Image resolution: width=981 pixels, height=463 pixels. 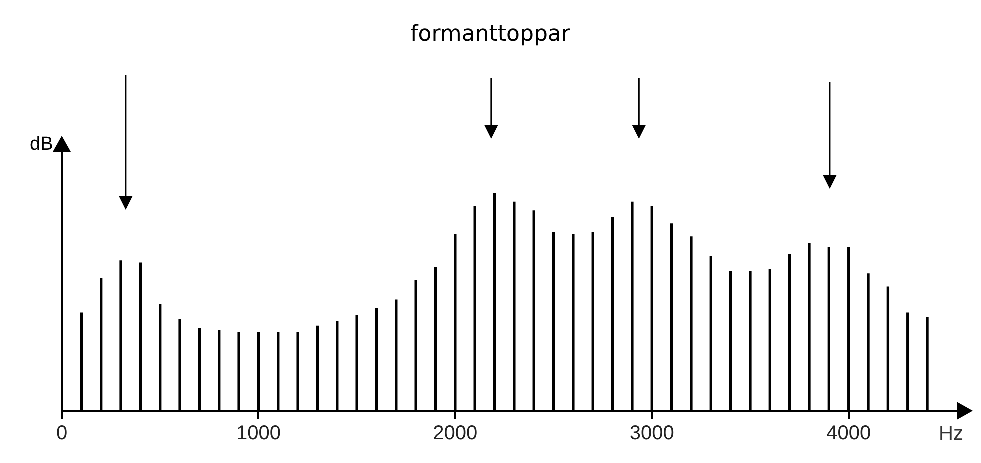 What do you see at coordinates (652, 433) in the screenshot?
I see `x-tick-label: 3000` at bounding box center [652, 433].